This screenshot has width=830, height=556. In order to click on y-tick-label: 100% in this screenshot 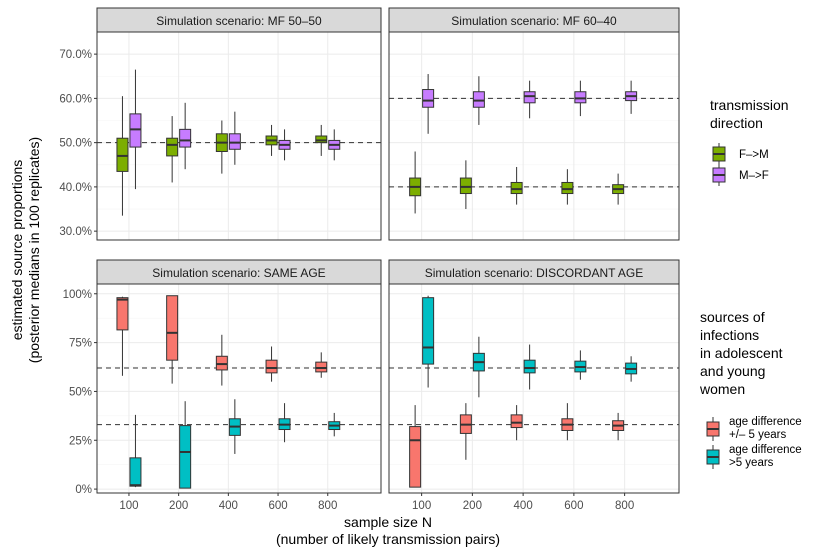, I will do `click(77, 295)`.